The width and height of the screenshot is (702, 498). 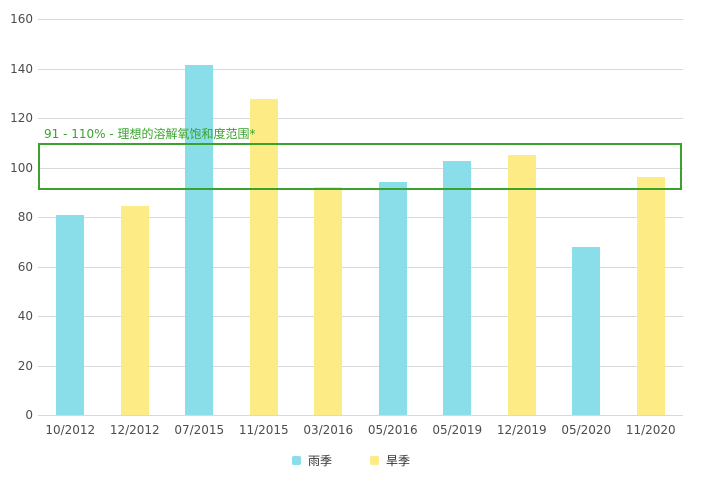 What do you see at coordinates (263, 430) in the screenshot?
I see `x-axis-label: 11/2015` at bounding box center [263, 430].